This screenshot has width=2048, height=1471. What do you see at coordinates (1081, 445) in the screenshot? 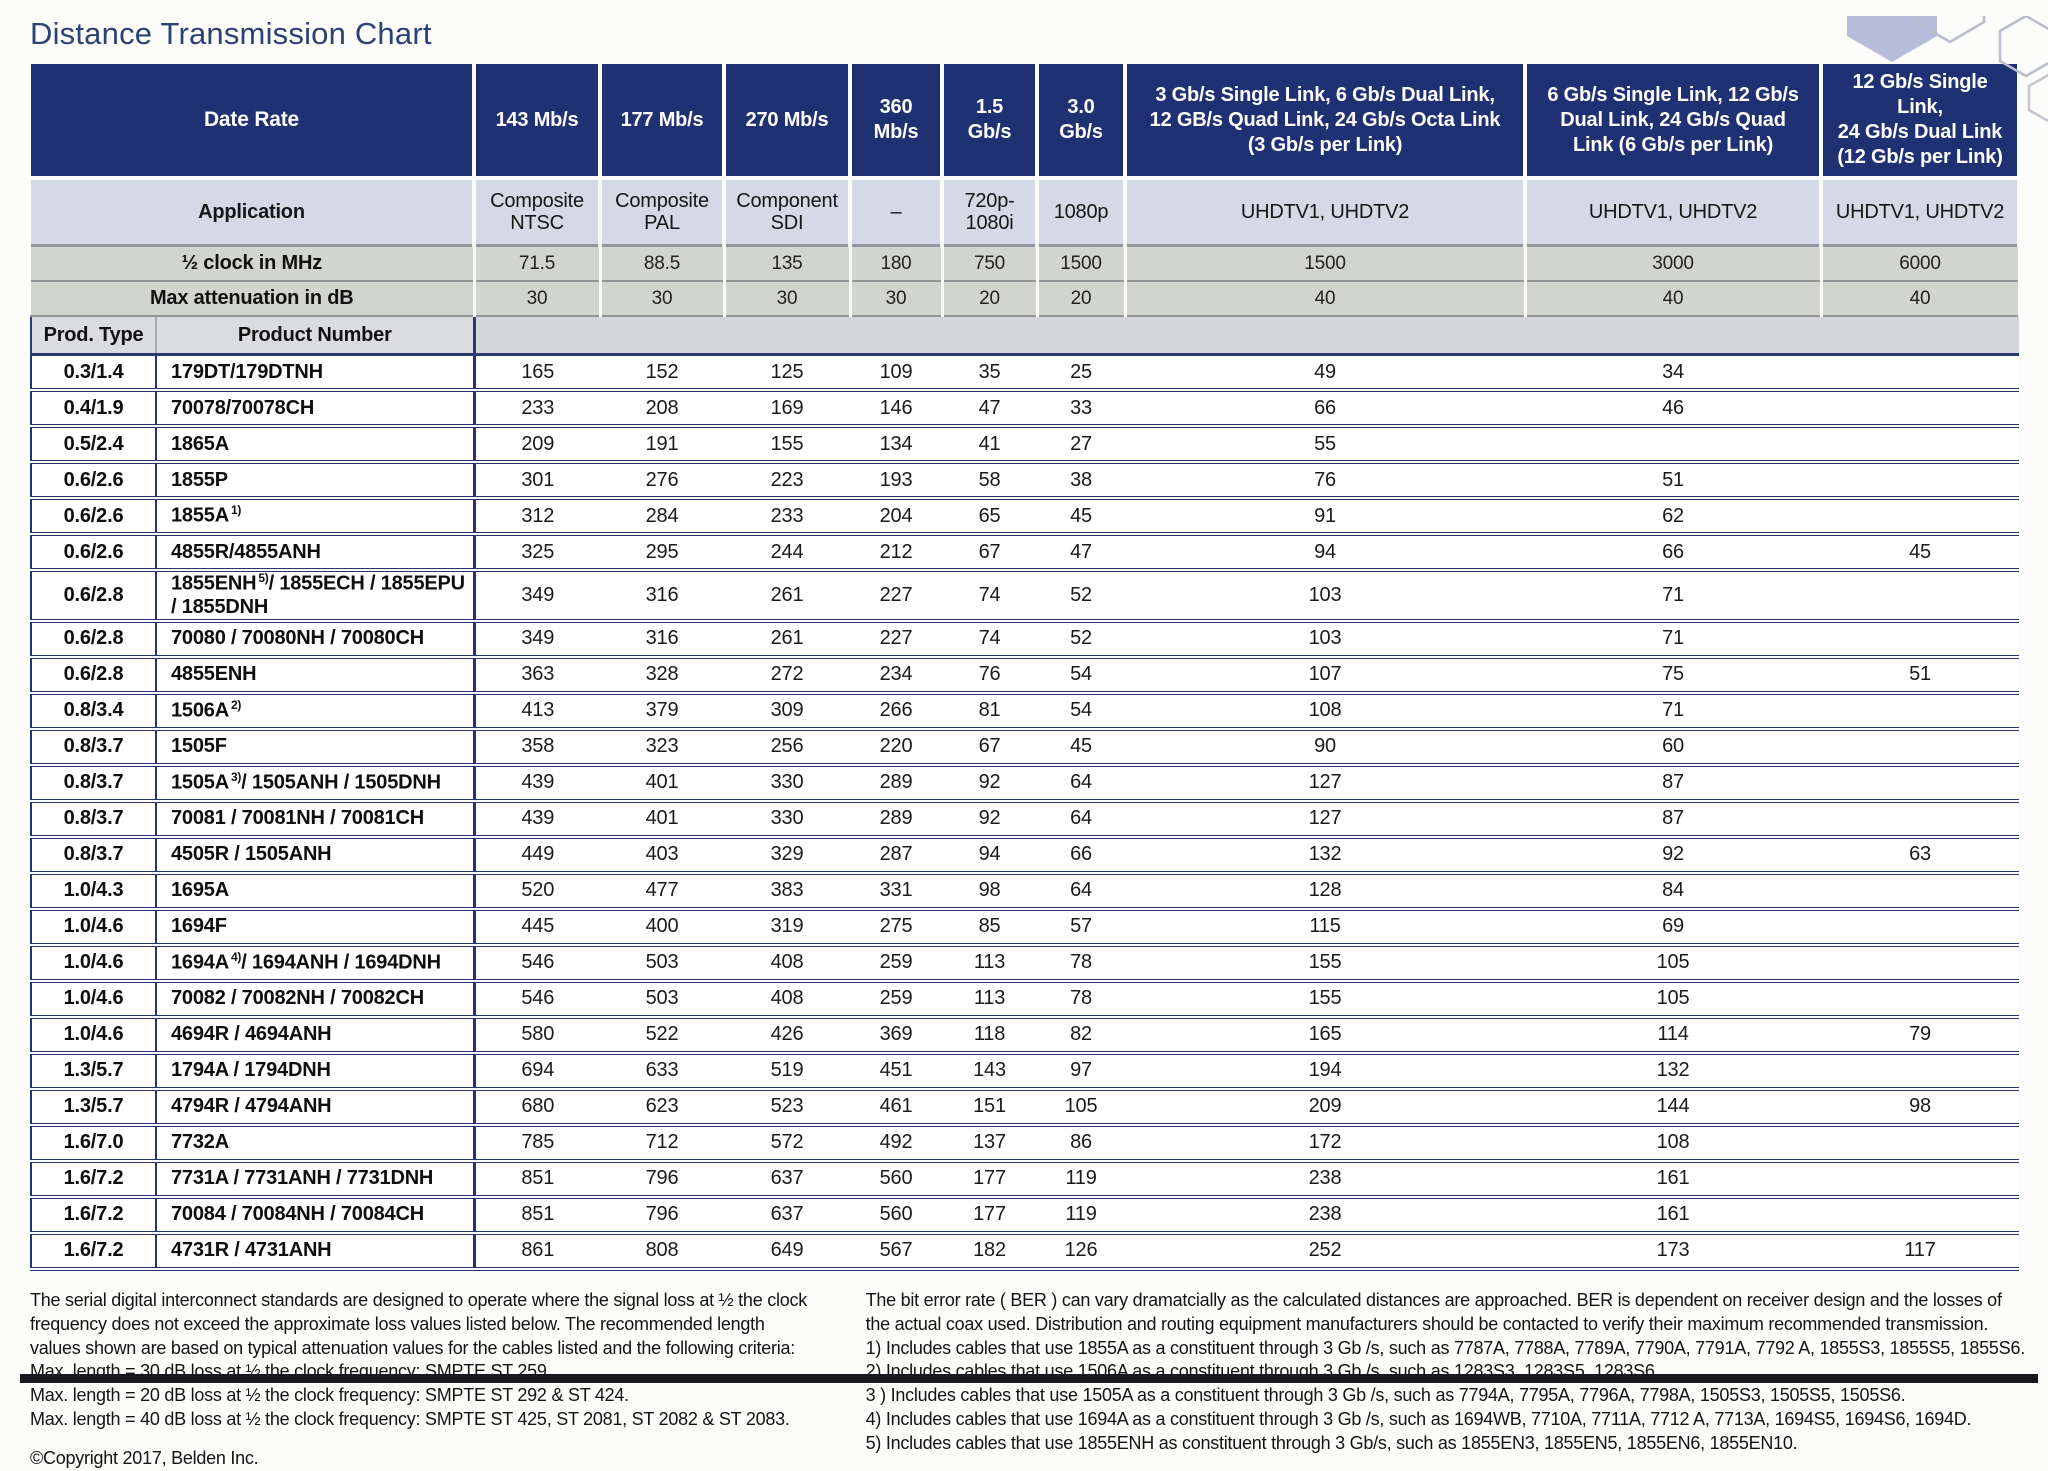
I see `distance-value-cell: 27` at bounding box center [1081, 445].